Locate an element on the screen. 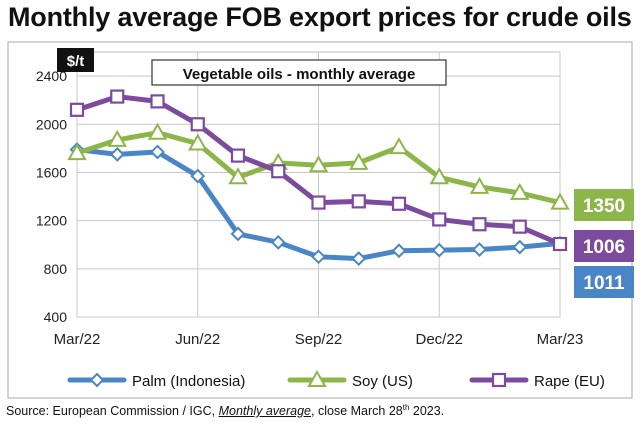  chart-title: Vegetable oils - monthly average is located at coordinates (299, 74).